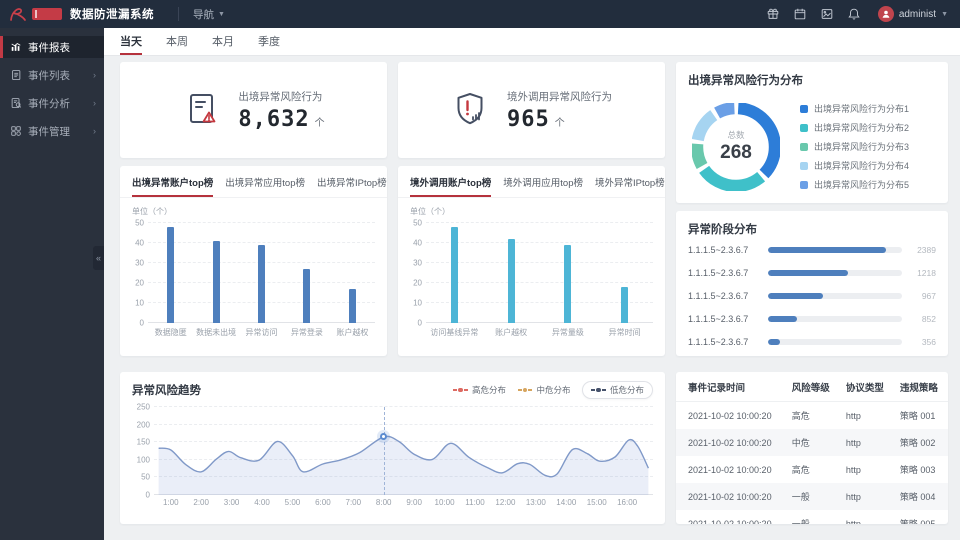 This screenshot has width=960, height=540. Describe the element at coordinates (94, 103) in the screenshot. I see `chevron-right-icon: ›` at that location.